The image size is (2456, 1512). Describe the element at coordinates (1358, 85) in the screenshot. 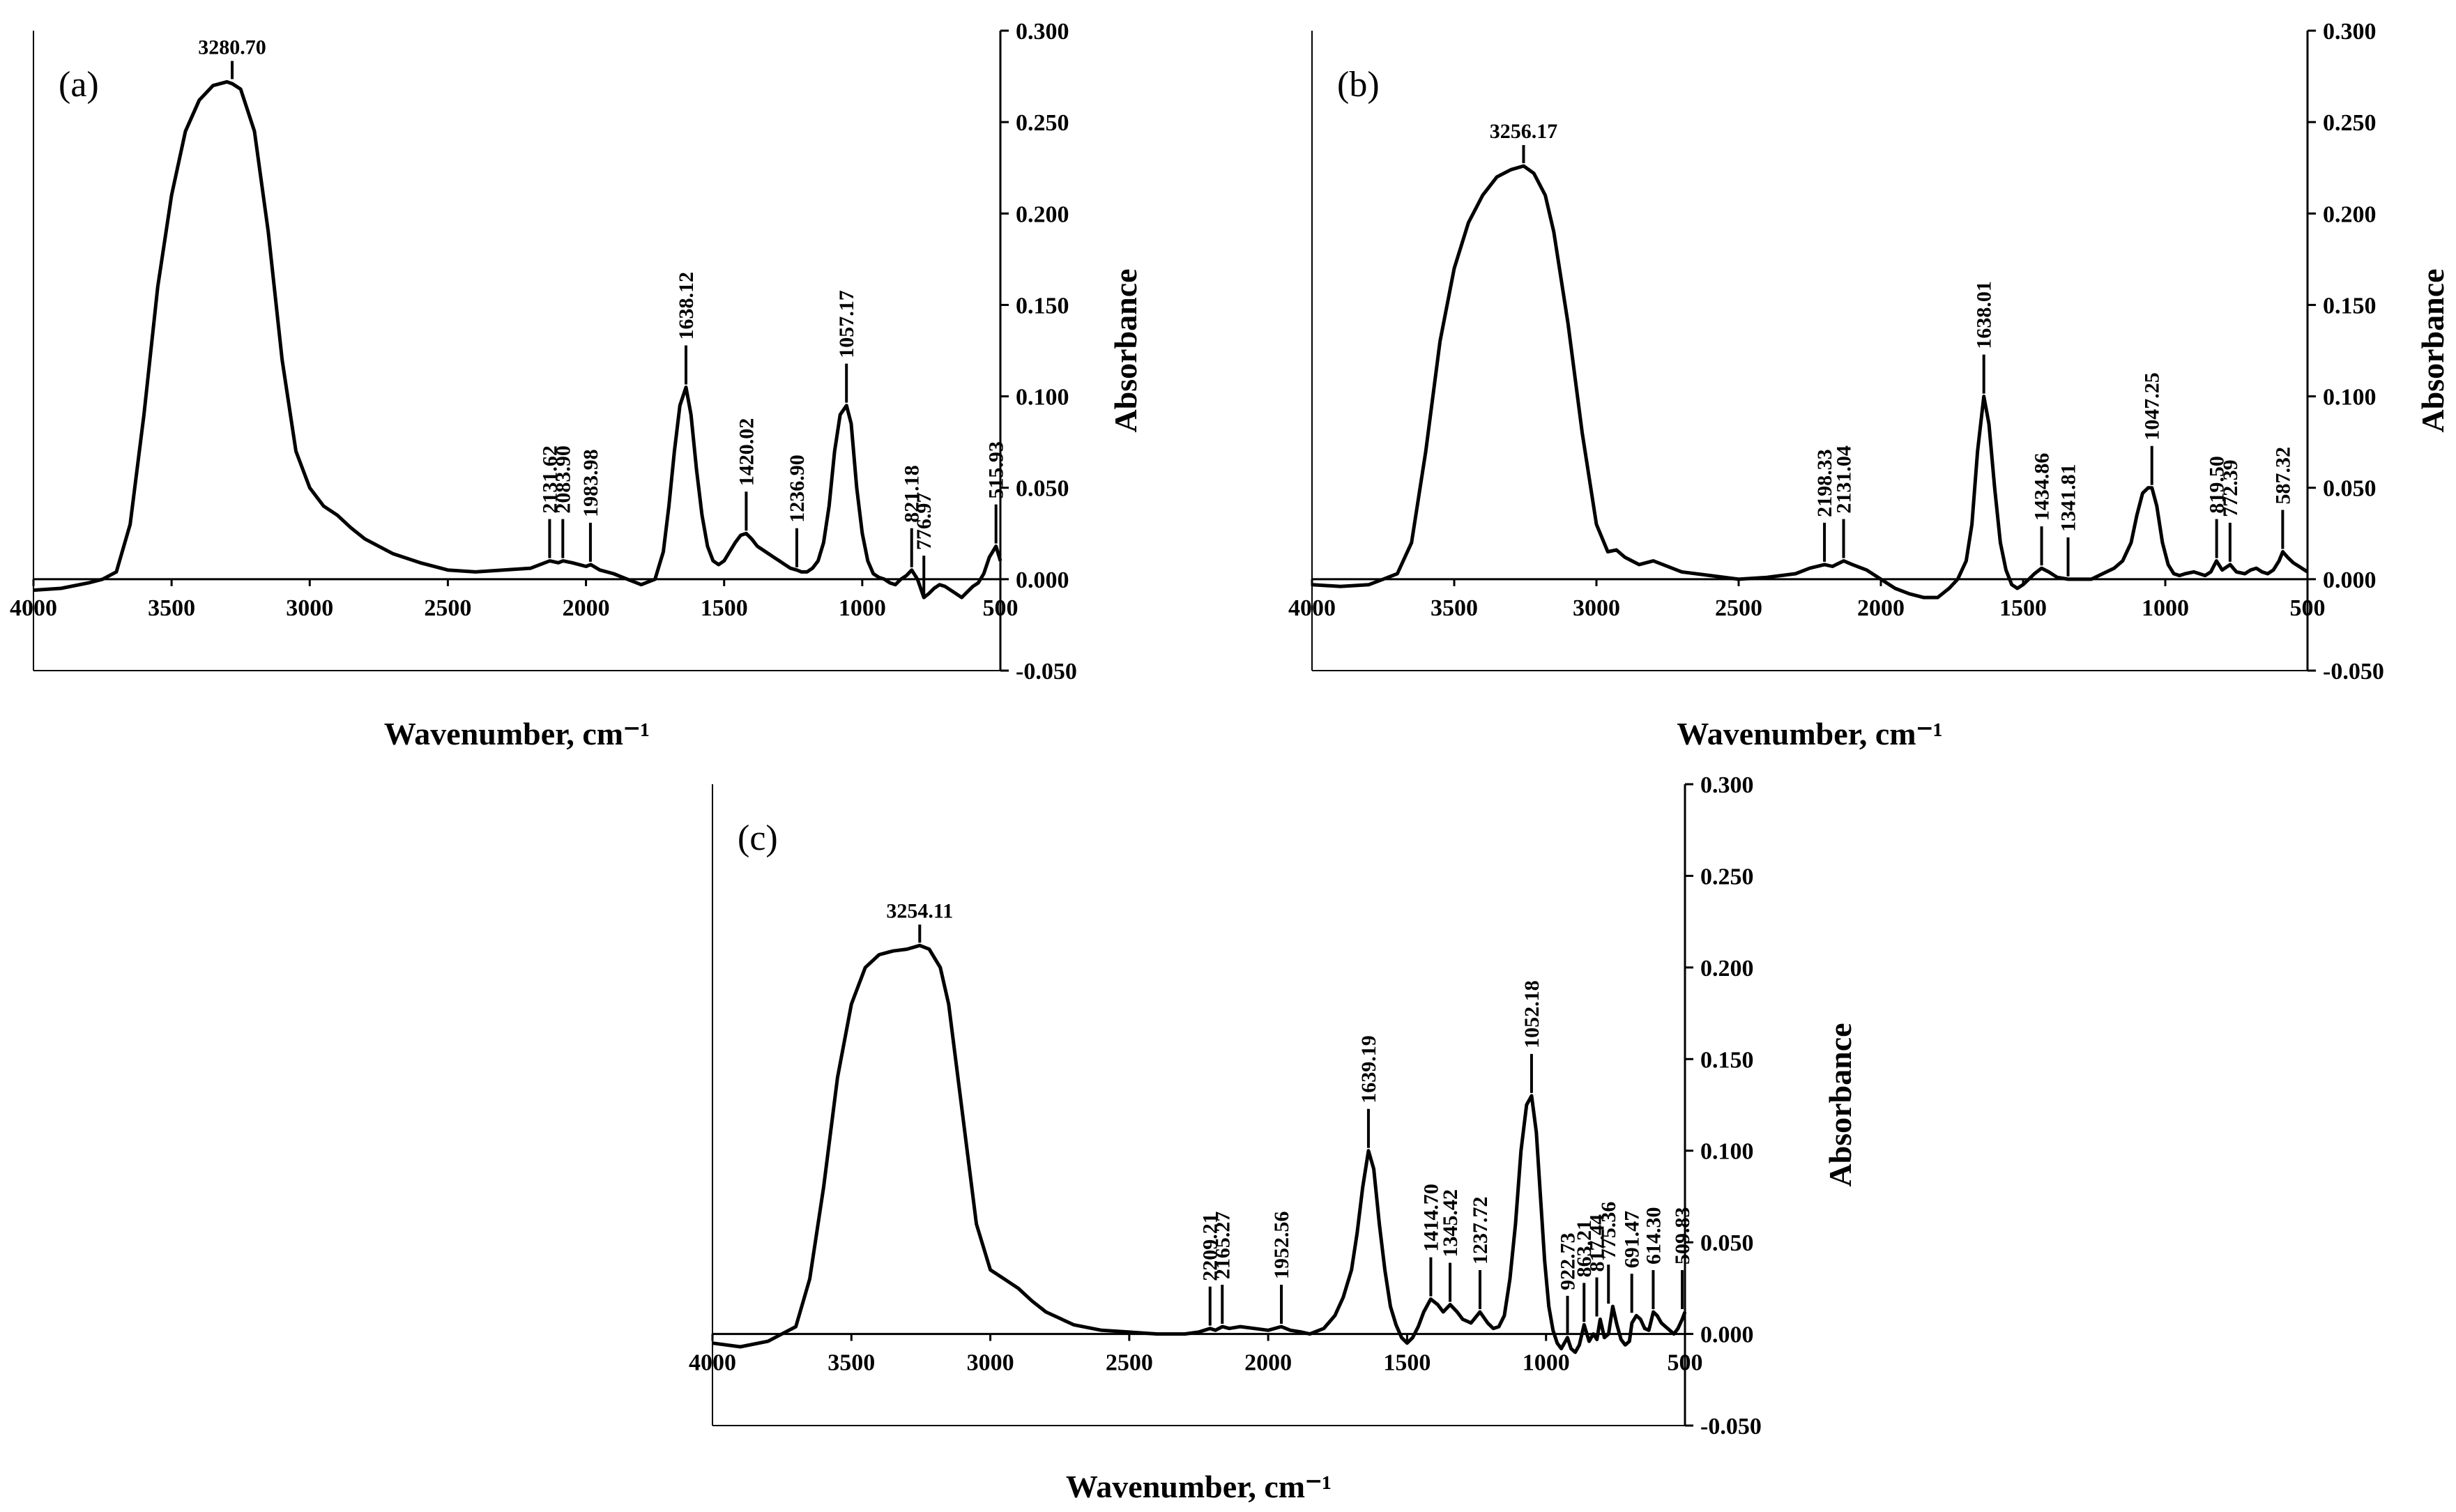

I see `panel-label: (b)` at that location.